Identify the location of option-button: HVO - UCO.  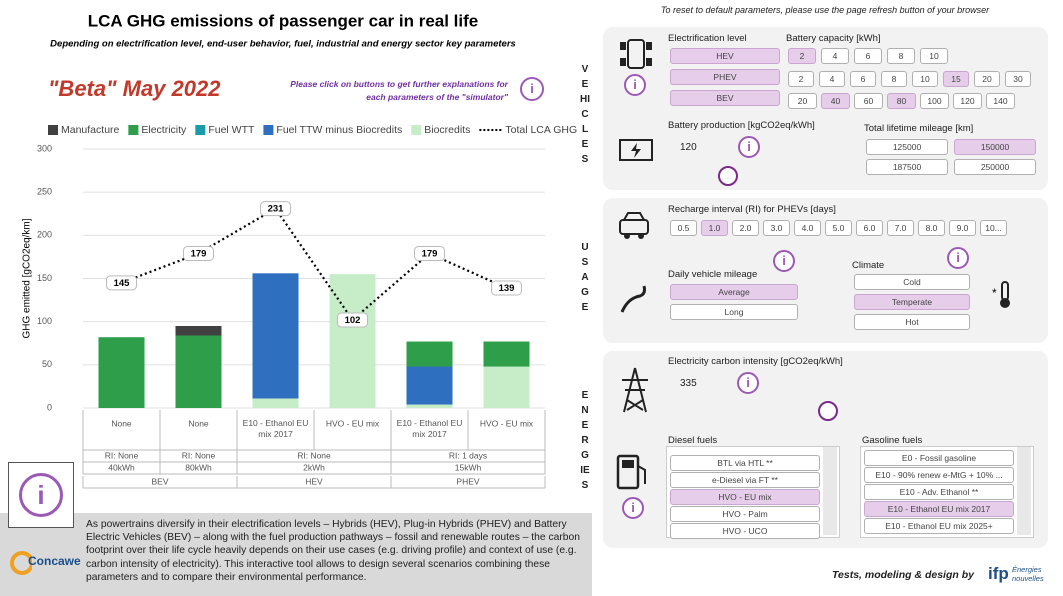
(745, 531).